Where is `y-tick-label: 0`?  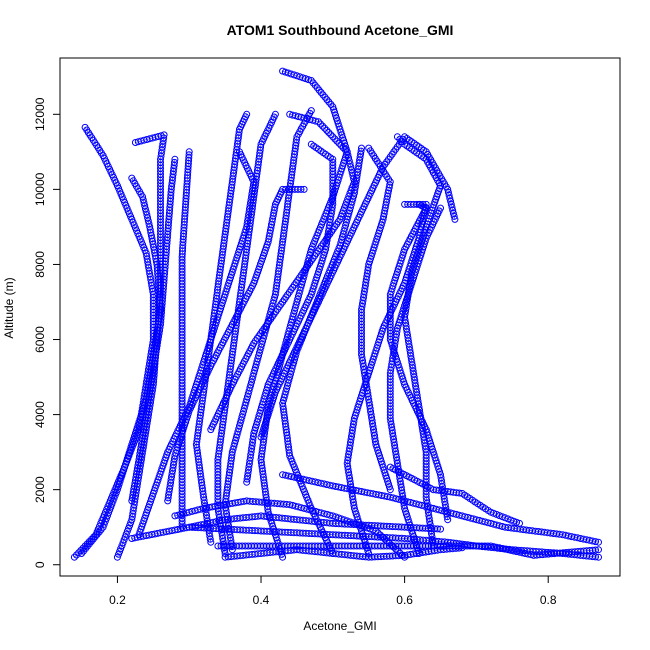
y-tick-label: 0 is located at coordinates (40, 564).